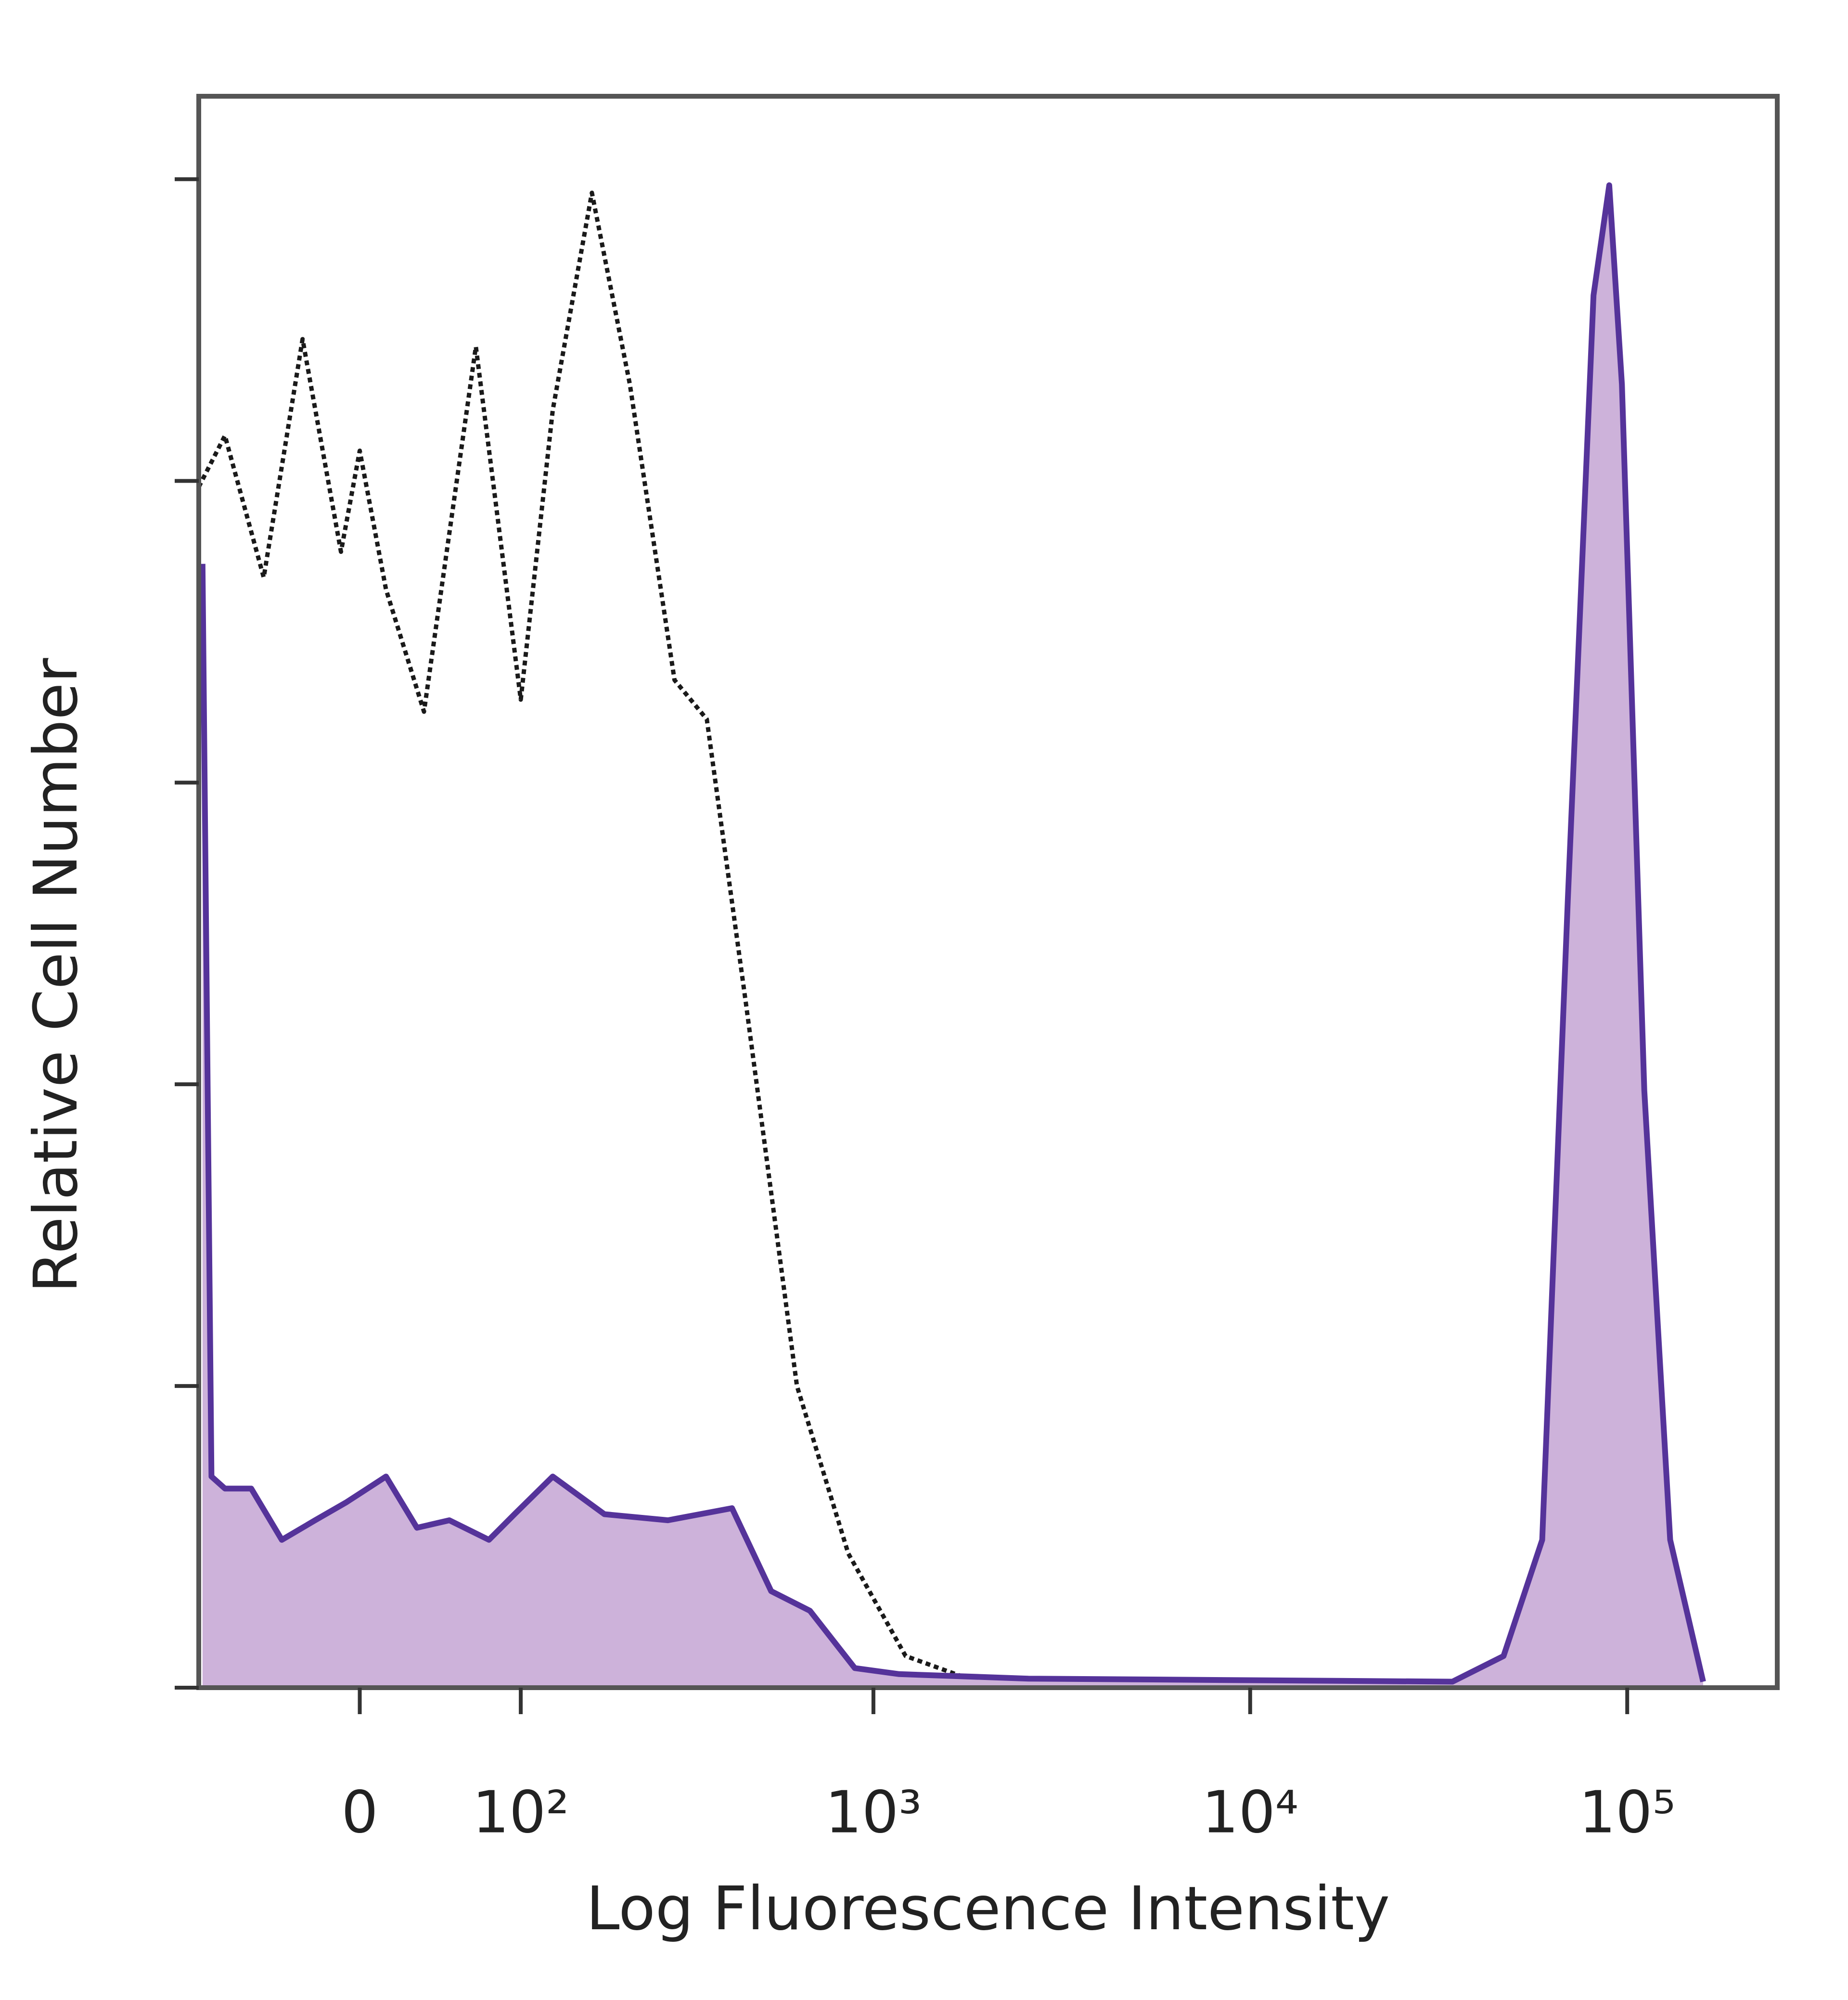  Describe the element at coordinates (988, 1909) in the screenshot. I see `x-axis-title: Log Fluorescence Intensity` at that location.